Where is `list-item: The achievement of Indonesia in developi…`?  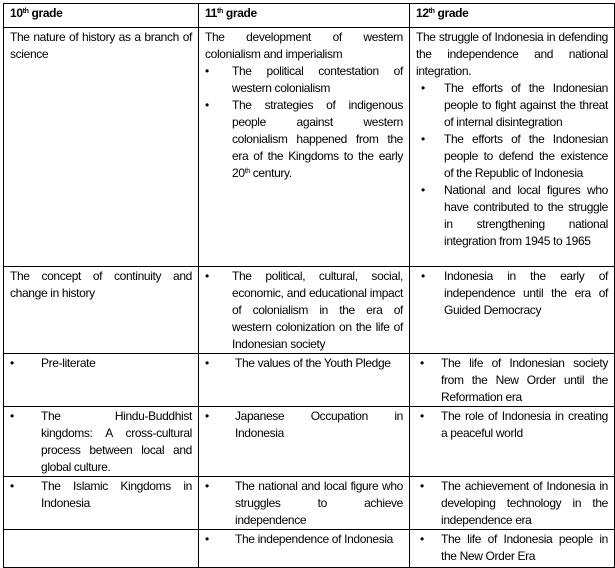
list-item: The achievement of Indonesia in developi… is located at coordinates (512, 503).